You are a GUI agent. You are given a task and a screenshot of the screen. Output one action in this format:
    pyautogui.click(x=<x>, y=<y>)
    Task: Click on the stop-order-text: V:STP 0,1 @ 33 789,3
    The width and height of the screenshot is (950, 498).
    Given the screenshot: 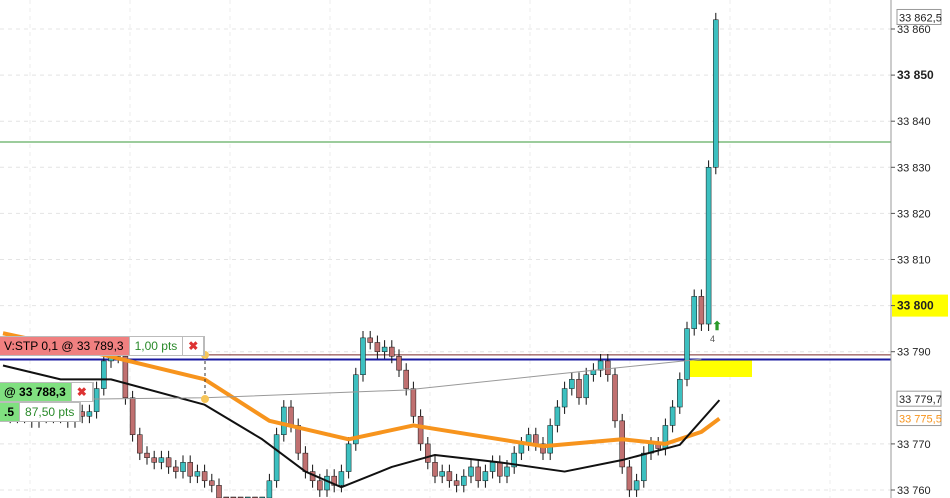 What is the action you would take?
    pyautogui.click(x=65, y=346)
    